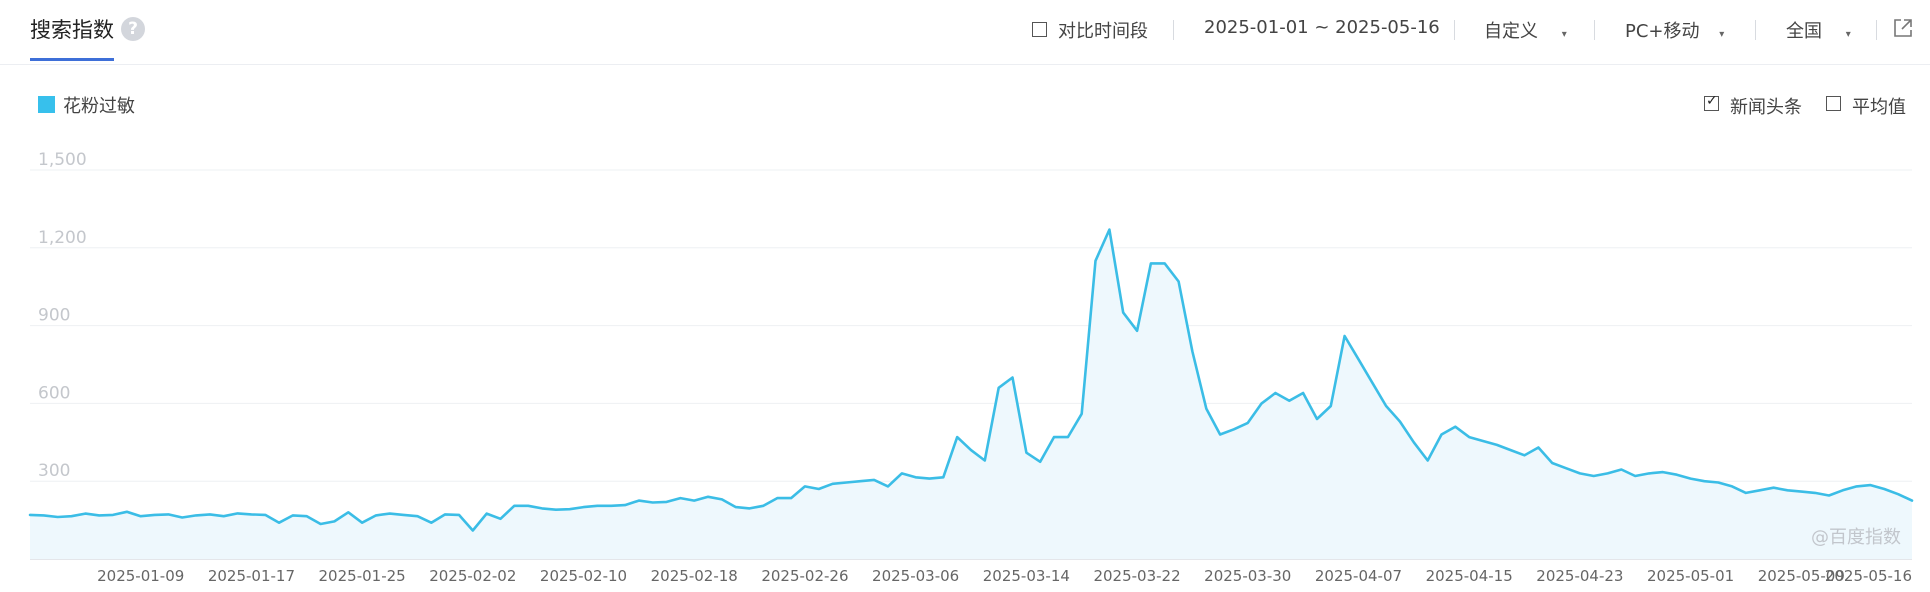 Image resolution: width=1930 pixels, height=592 pixels. I want to click on question-icon: ?, so click(133, 29).